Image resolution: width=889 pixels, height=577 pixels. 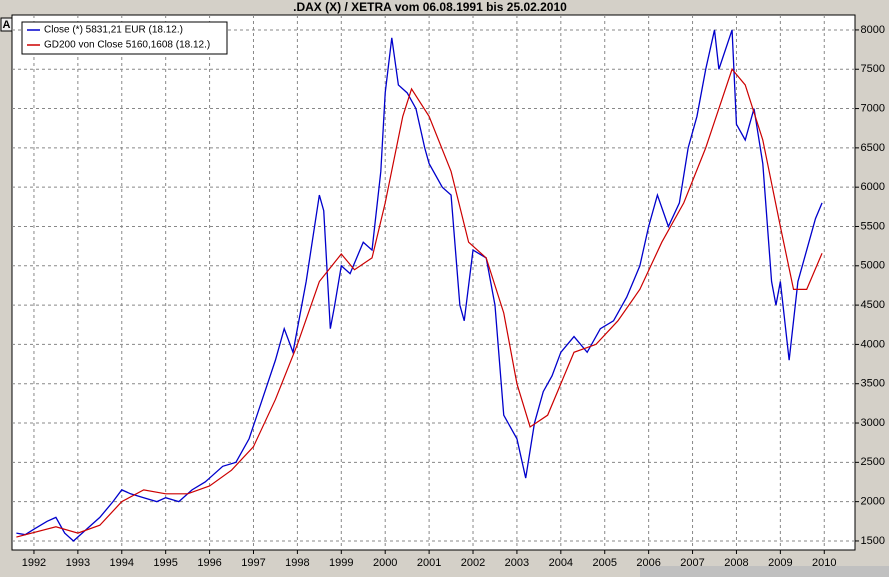 I want to click on y-tick-label: 5000, so click(x=873, y=266).